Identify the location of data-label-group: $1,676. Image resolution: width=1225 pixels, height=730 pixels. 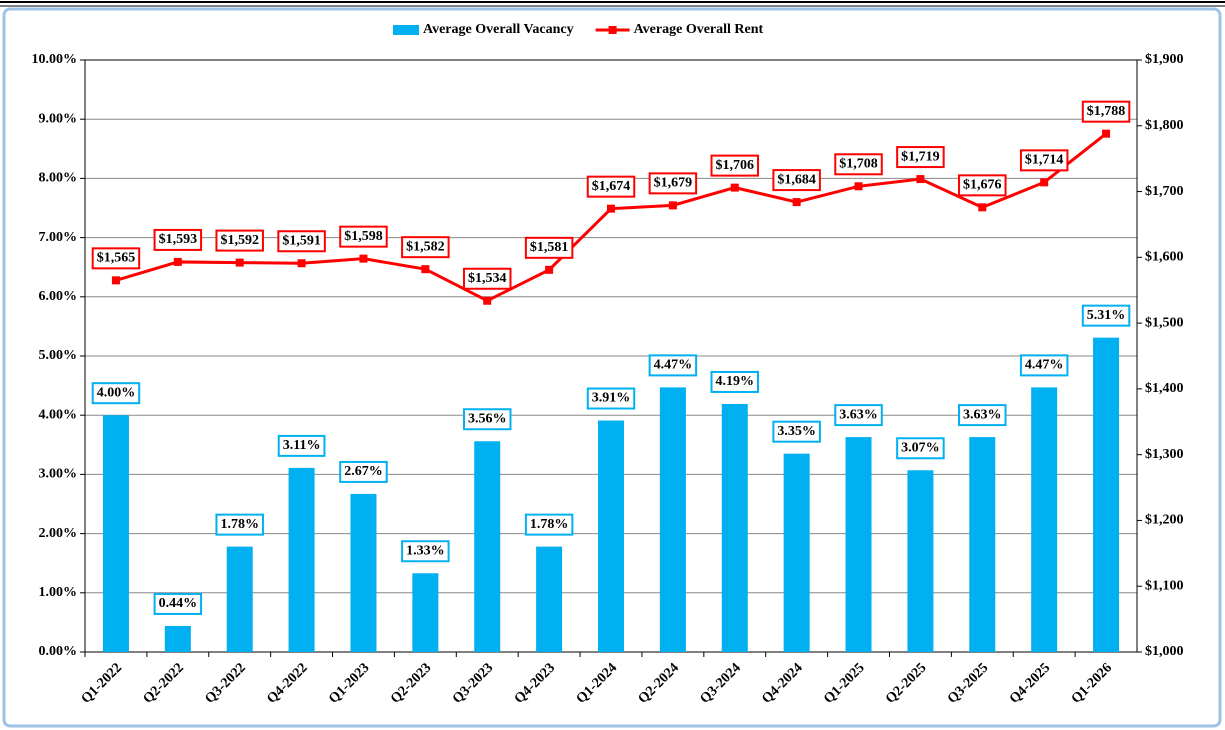
(982, 185).